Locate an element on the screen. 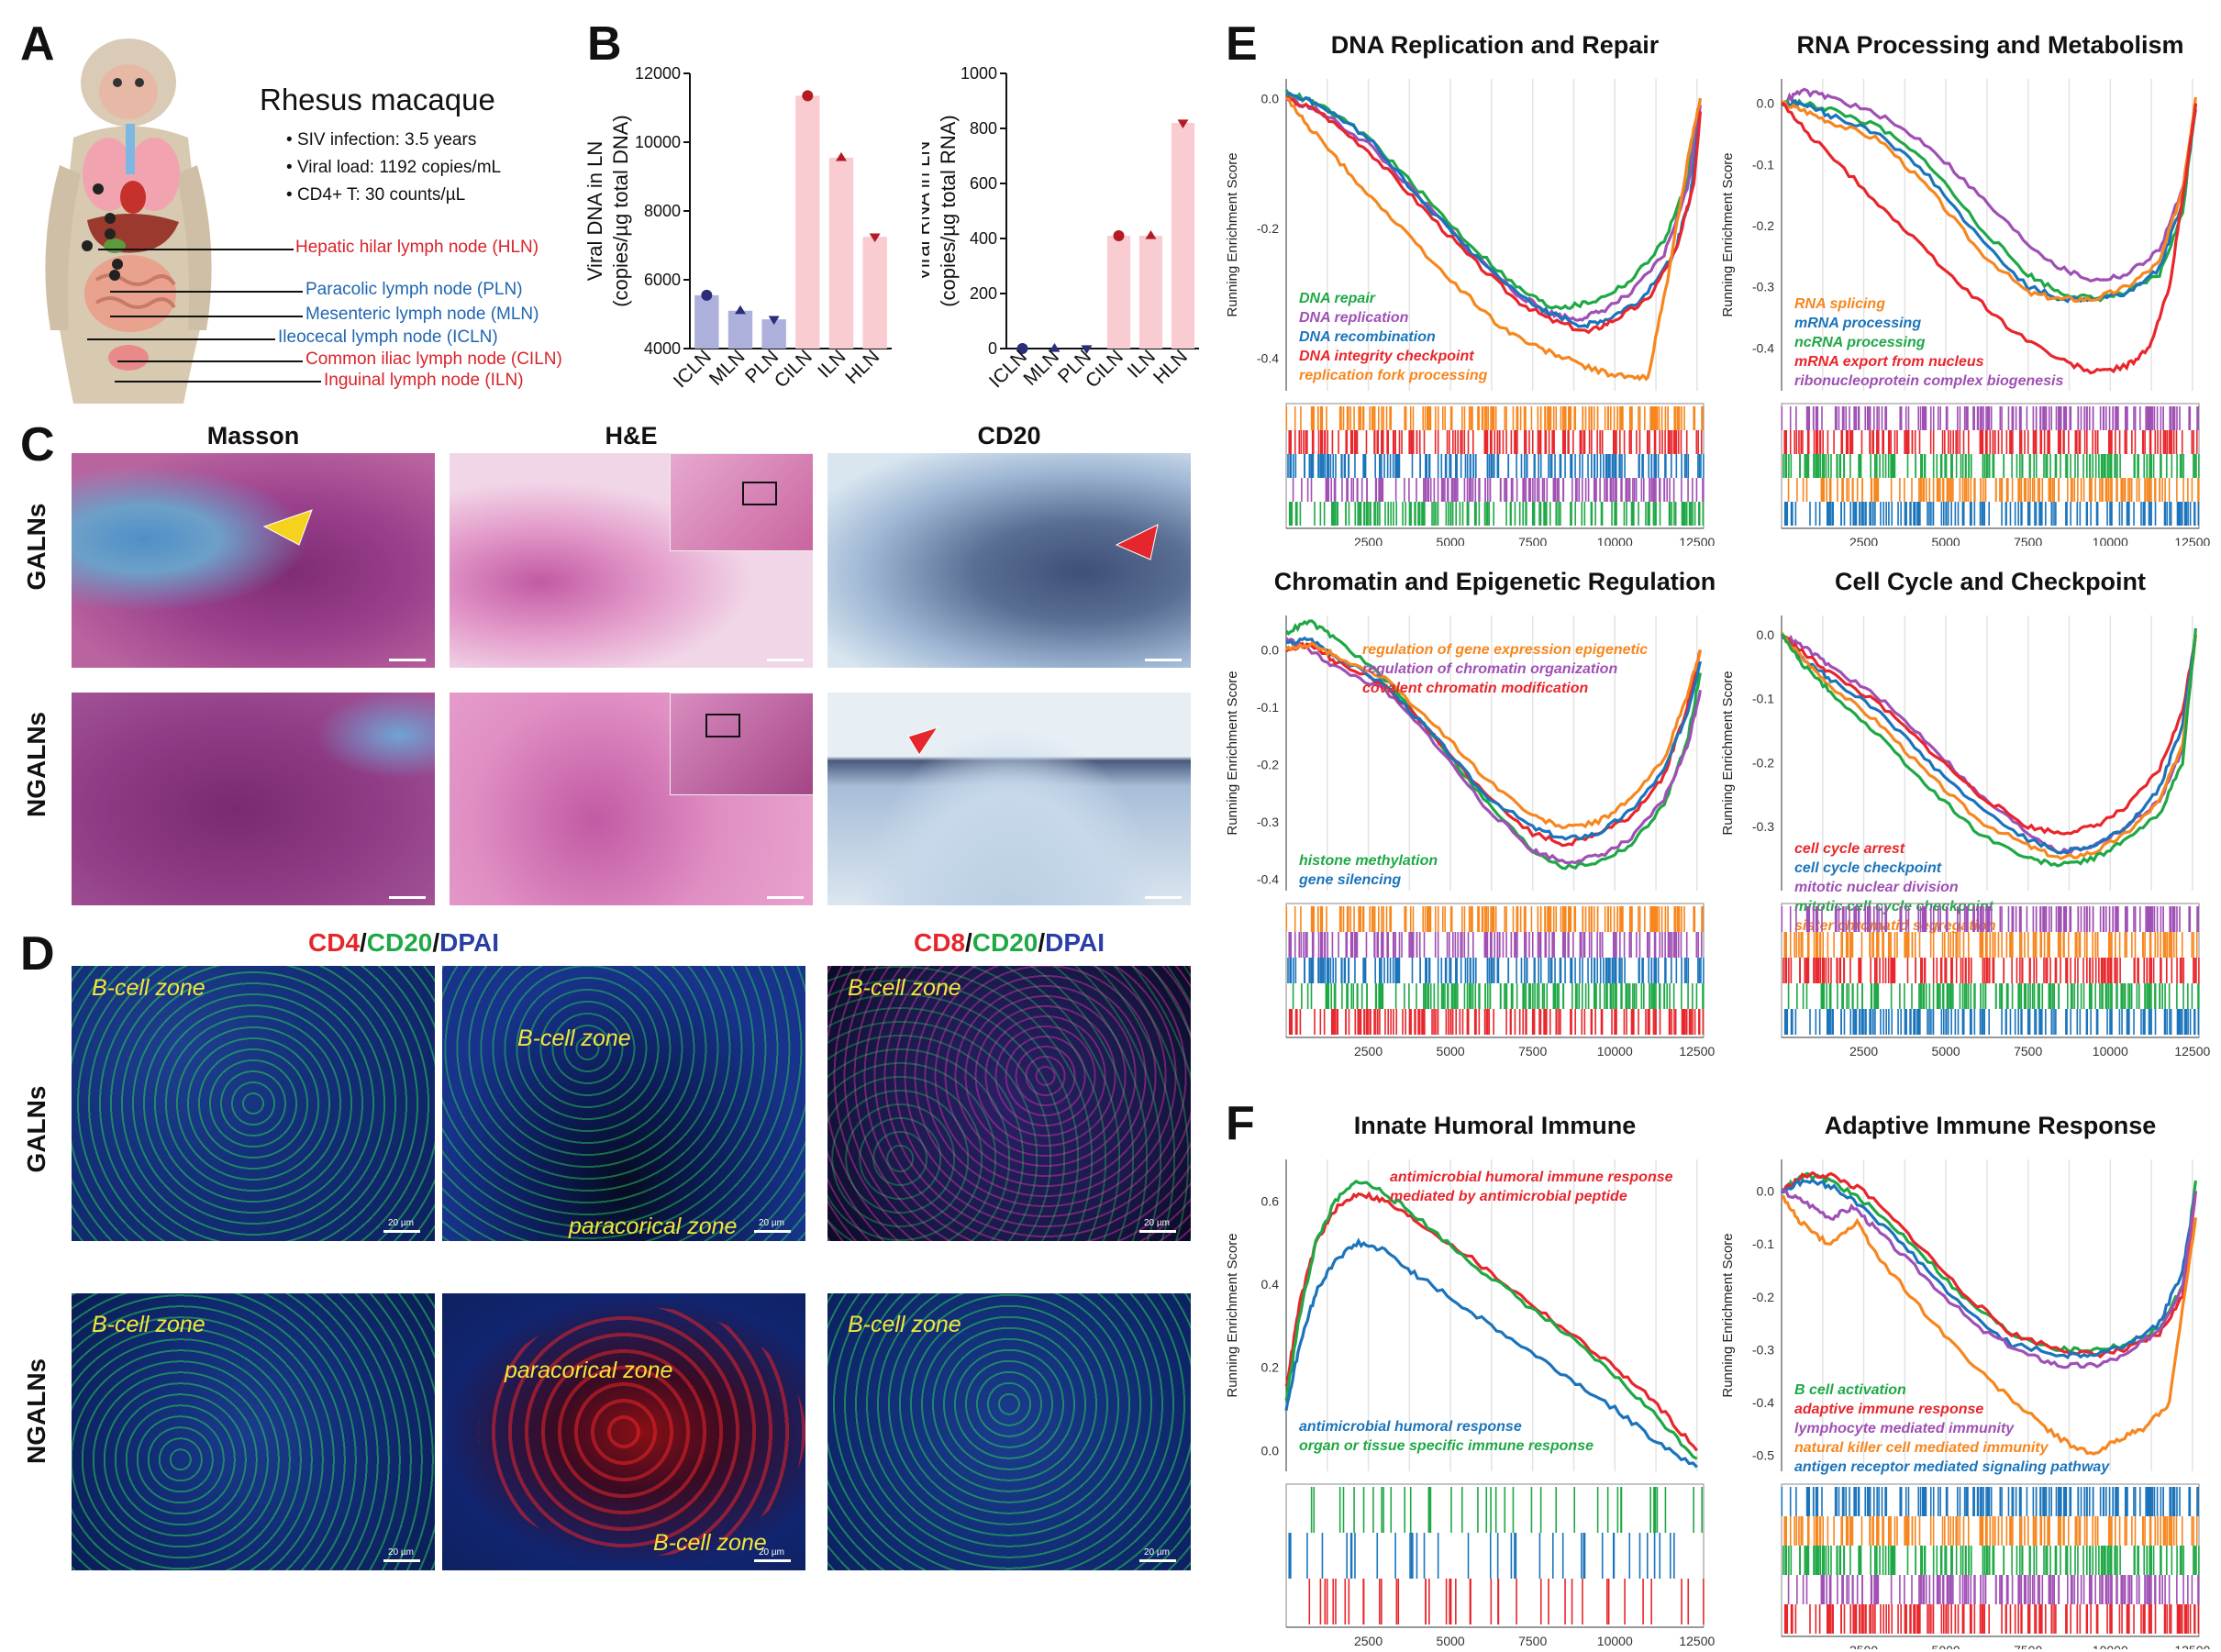  if-galns-cd4-1: B-cell zone 20 µm is located at coordinates (253, 1104).